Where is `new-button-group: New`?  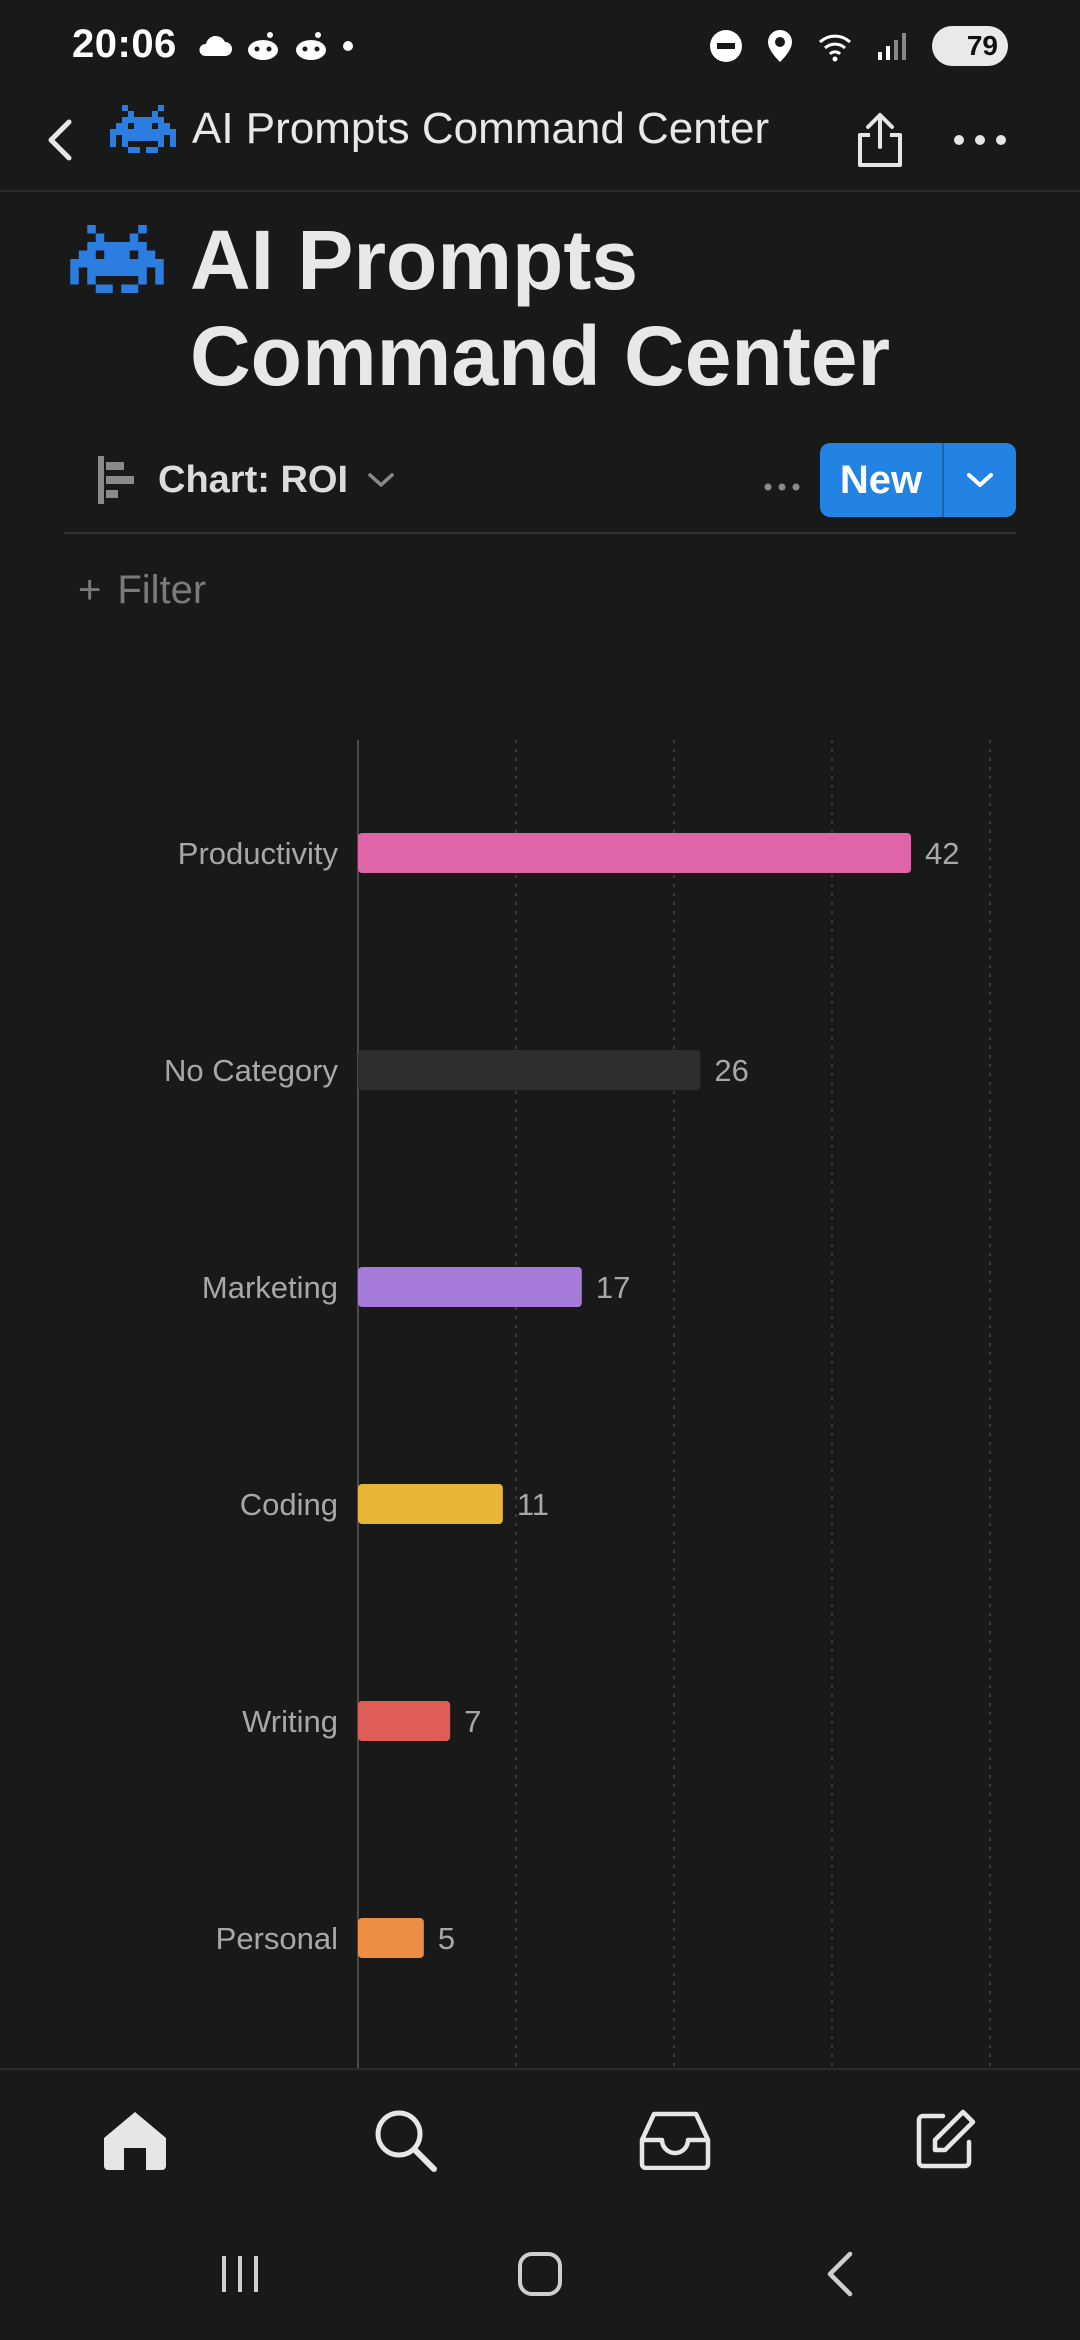 new-button-group: New is located at coordinates (918, 480).